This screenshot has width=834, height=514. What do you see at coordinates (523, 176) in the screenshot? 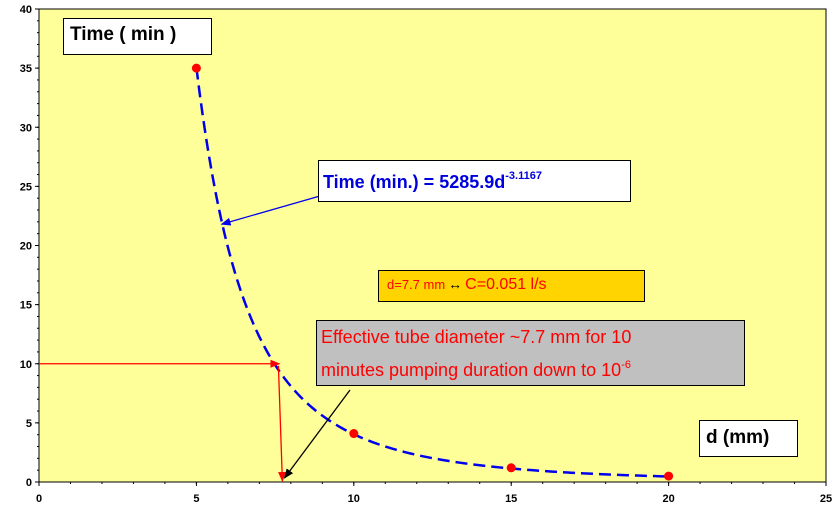
I see `fit-equation-exponent: -3.1167` at bounding box center [523, 176].